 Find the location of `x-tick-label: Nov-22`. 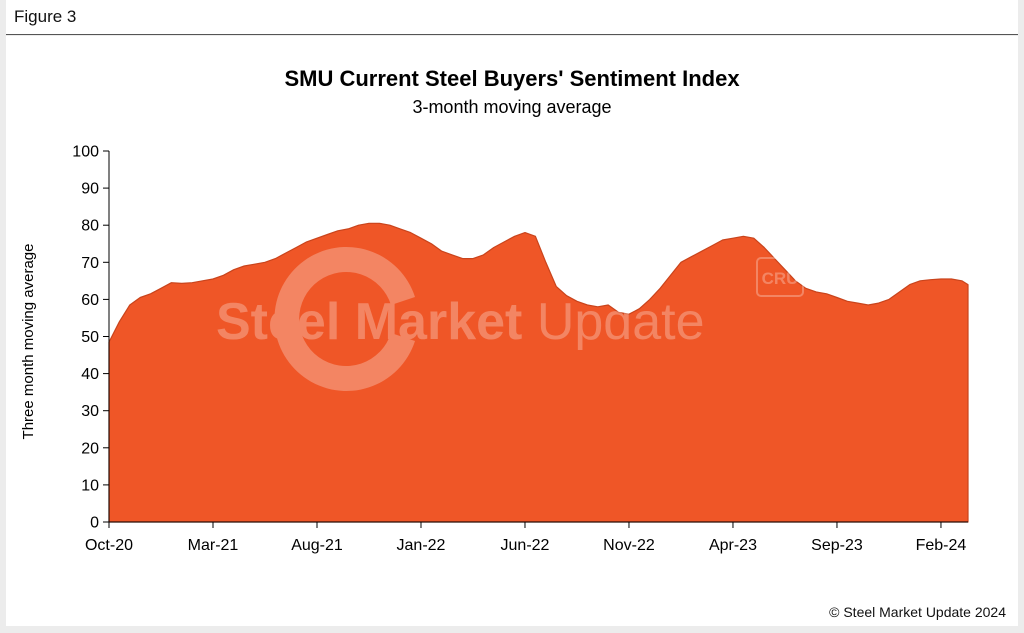

x-tick-label: Nov-22 is located at coordinates (629, 545).